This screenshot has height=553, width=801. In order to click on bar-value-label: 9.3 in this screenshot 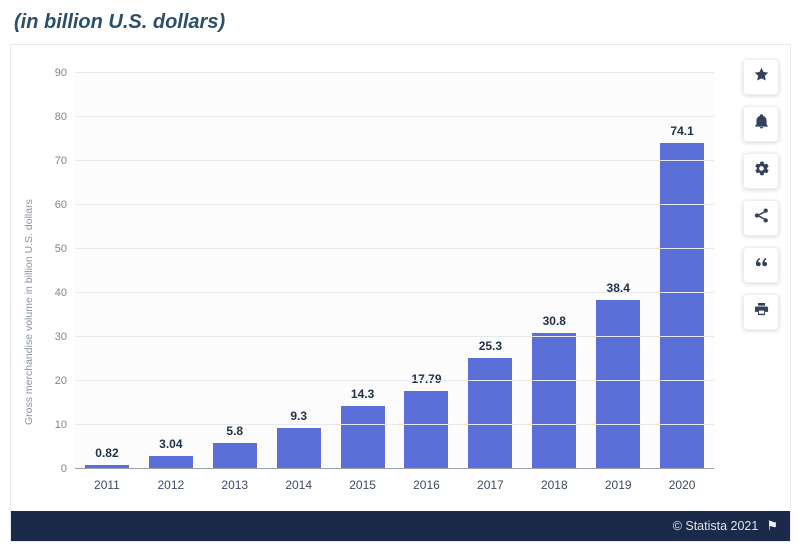, I will do `click(299, 416)`.